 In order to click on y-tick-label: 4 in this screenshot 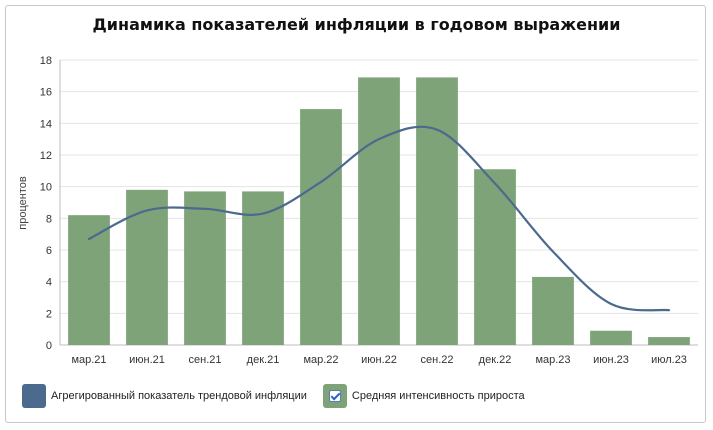, I will do `click(49, 283)`.